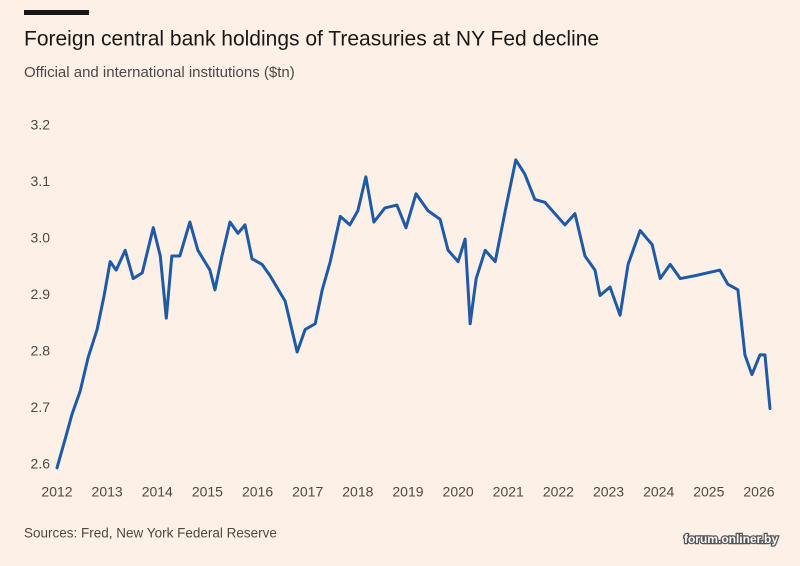 This screenshot has height=566, width=800. I want to click on x-tick-label: 2019, so click(407, 492).